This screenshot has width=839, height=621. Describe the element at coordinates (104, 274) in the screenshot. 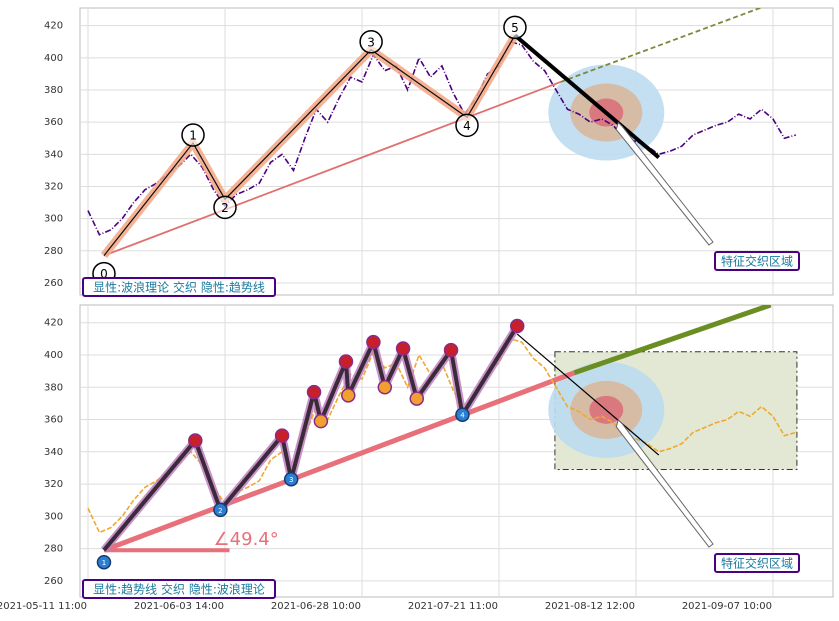

I see `wave-label: 0` at that location.